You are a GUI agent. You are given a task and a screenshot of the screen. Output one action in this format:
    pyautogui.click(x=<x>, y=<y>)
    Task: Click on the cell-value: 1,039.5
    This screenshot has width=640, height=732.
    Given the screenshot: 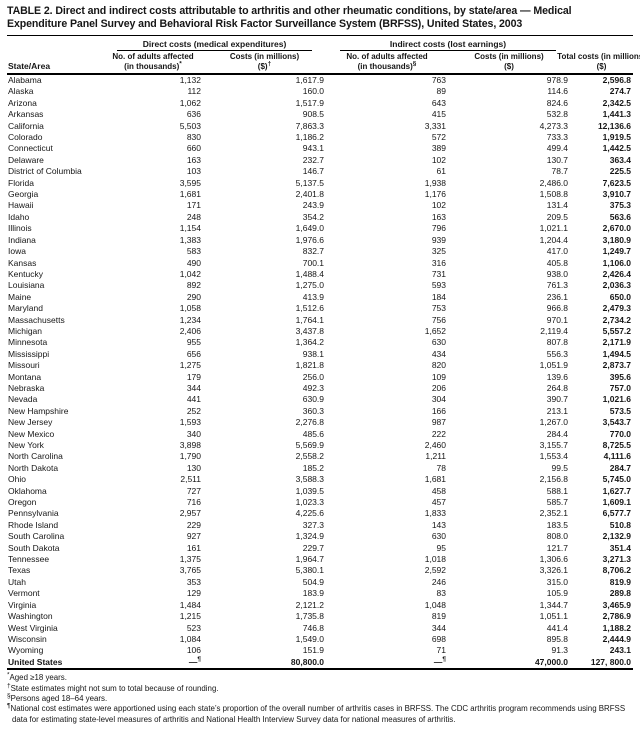 What is the action you would take?
    pyautogui.click(x=310, y=490)
    